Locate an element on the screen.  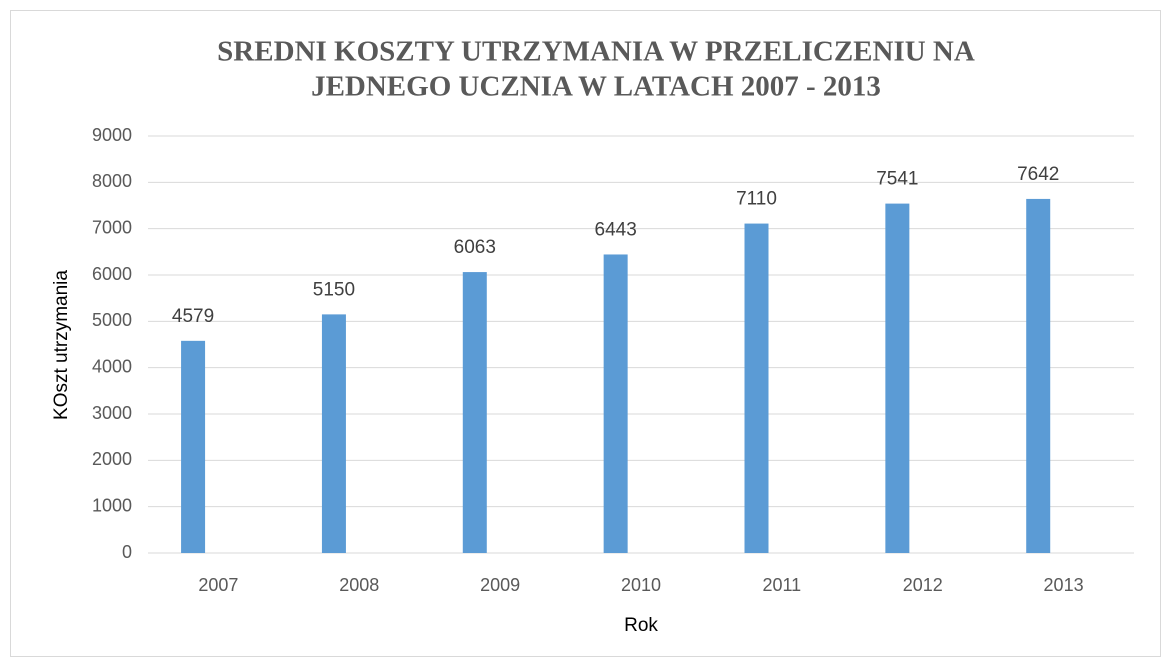
y-tick-label: 6000 is located at coordinates (112, 274).